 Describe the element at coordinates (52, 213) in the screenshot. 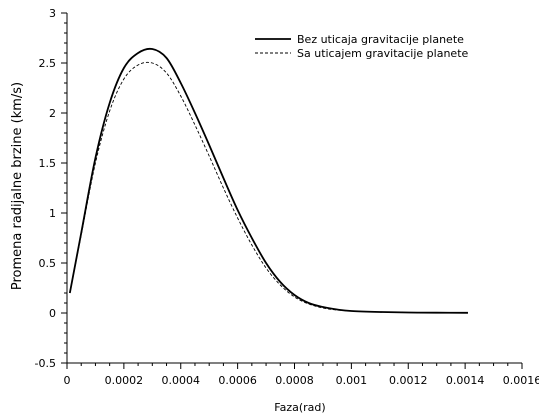

I see `y-tick-label: 1` at that location.